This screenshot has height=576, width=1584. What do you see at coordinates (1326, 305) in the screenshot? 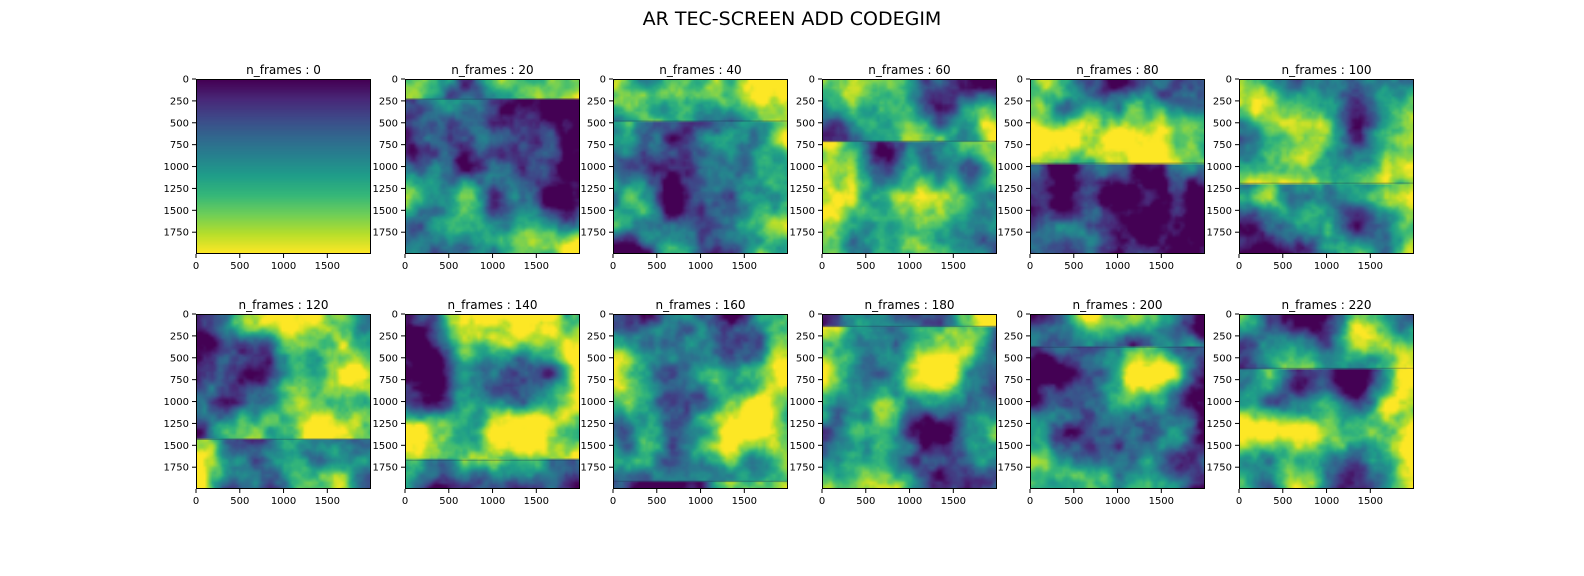
I see `subplot-title: n_frames : 220` at bounding box center [1326, 305].